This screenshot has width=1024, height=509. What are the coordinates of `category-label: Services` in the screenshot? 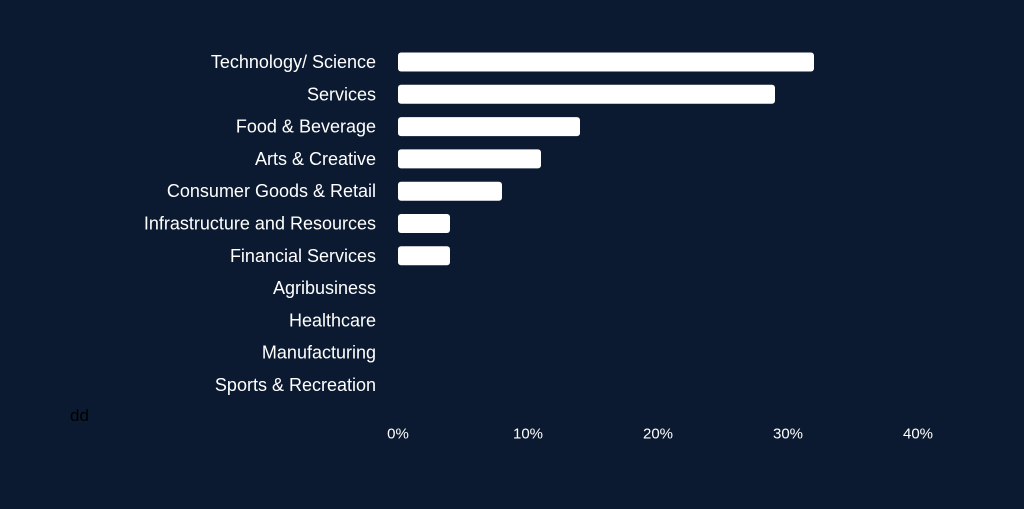 It's located at (341, 94).